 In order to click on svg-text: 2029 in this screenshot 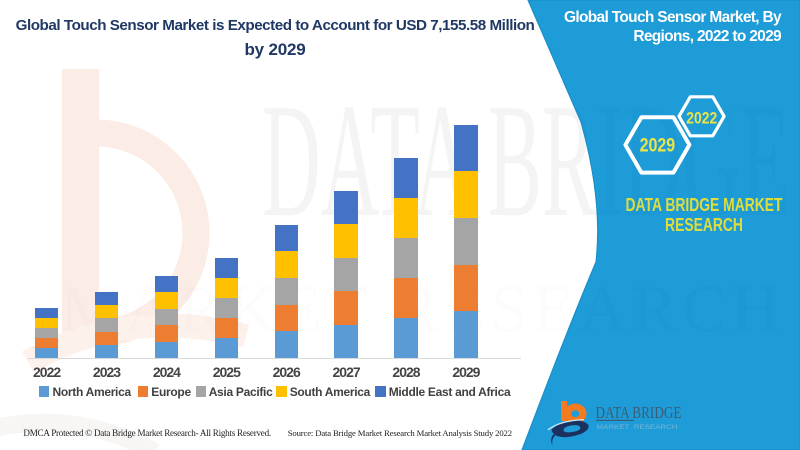, I will do `click(658, 145)`.